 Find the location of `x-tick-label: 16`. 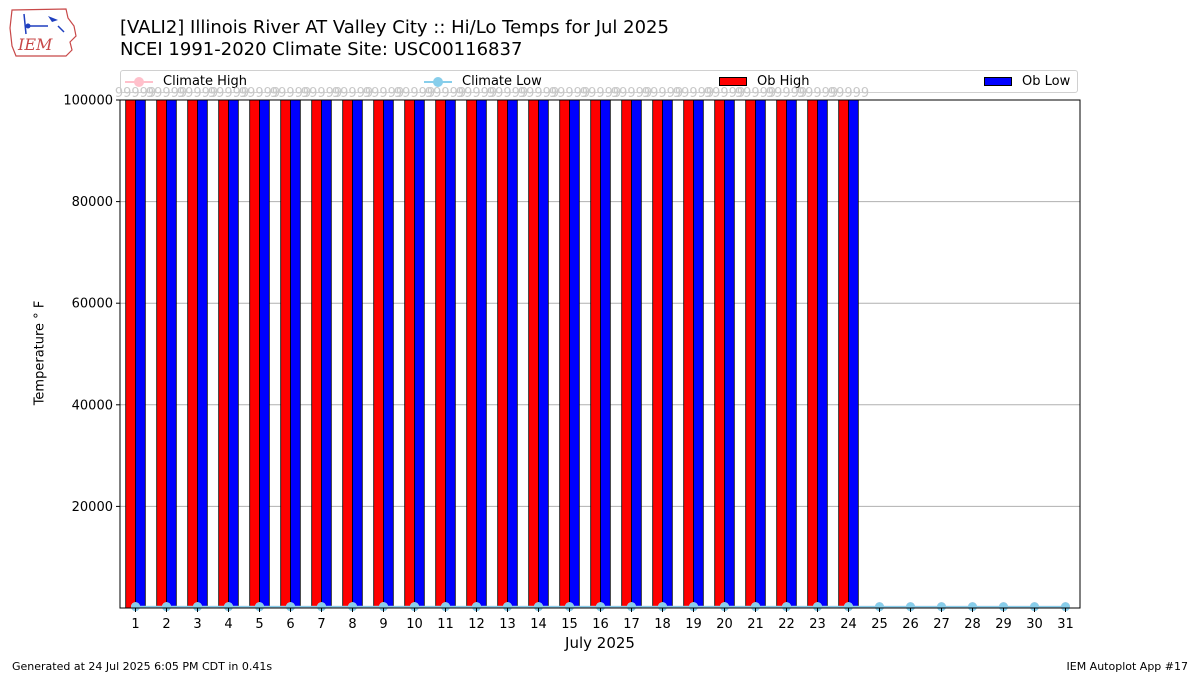

x-tick-label: 16 is located at coordinates (600, 624).